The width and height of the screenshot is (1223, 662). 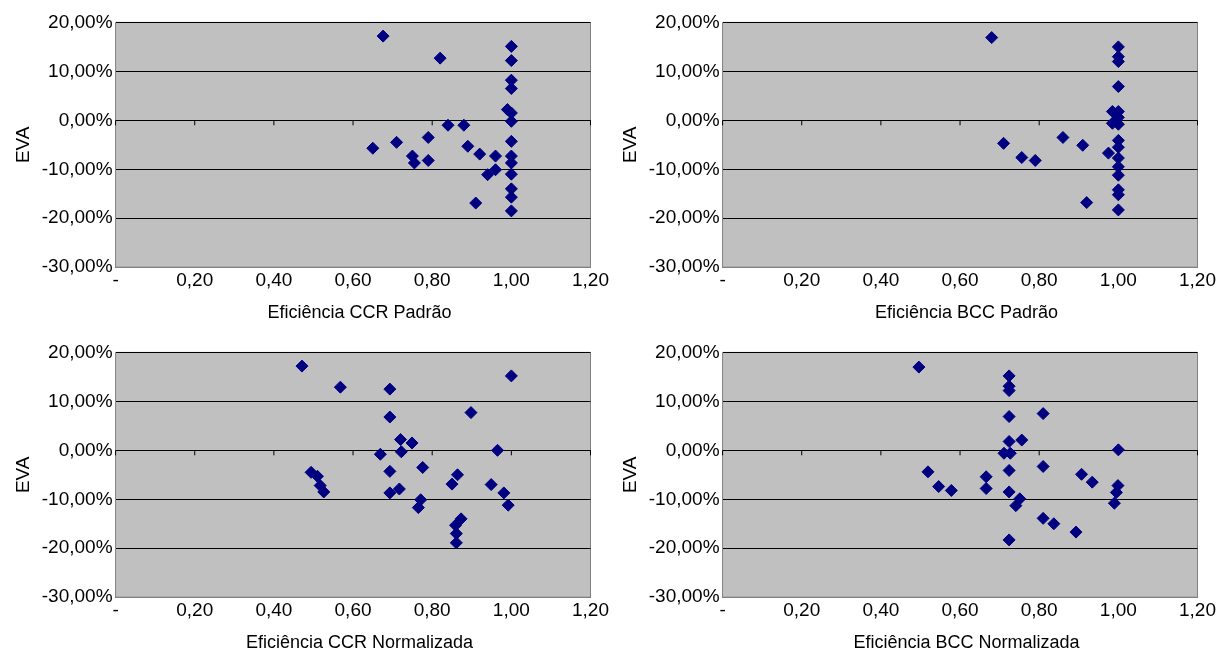 What do you see at coordinates (359, 642) in the screenshot?
I see `x-axis-title: Eficiência CCR Normalizada` at bounding box center [359, 642].